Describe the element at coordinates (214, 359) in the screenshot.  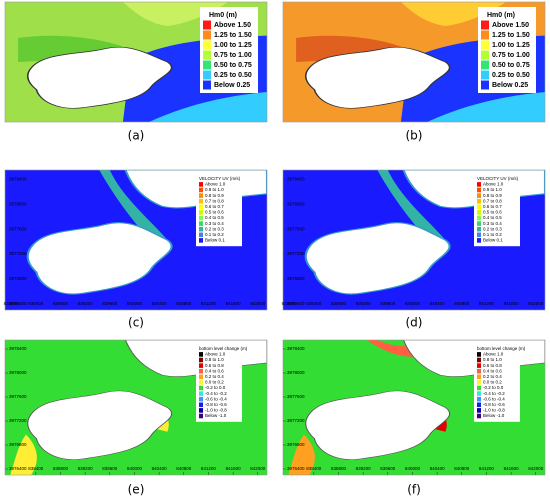
I see `legend-label: 0.8 to 1.0` at that location.